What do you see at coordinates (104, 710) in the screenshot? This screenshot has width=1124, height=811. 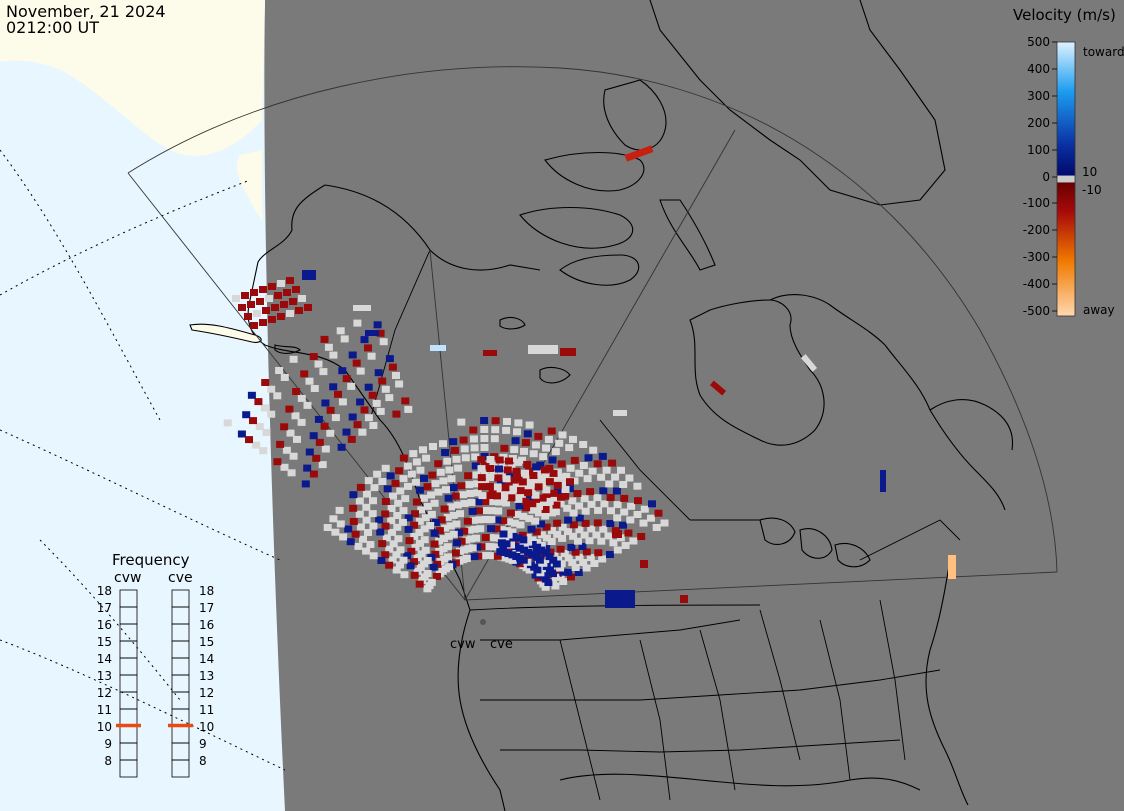 I see `frequency-tick-label: 11` at bounding box center [104, 710].